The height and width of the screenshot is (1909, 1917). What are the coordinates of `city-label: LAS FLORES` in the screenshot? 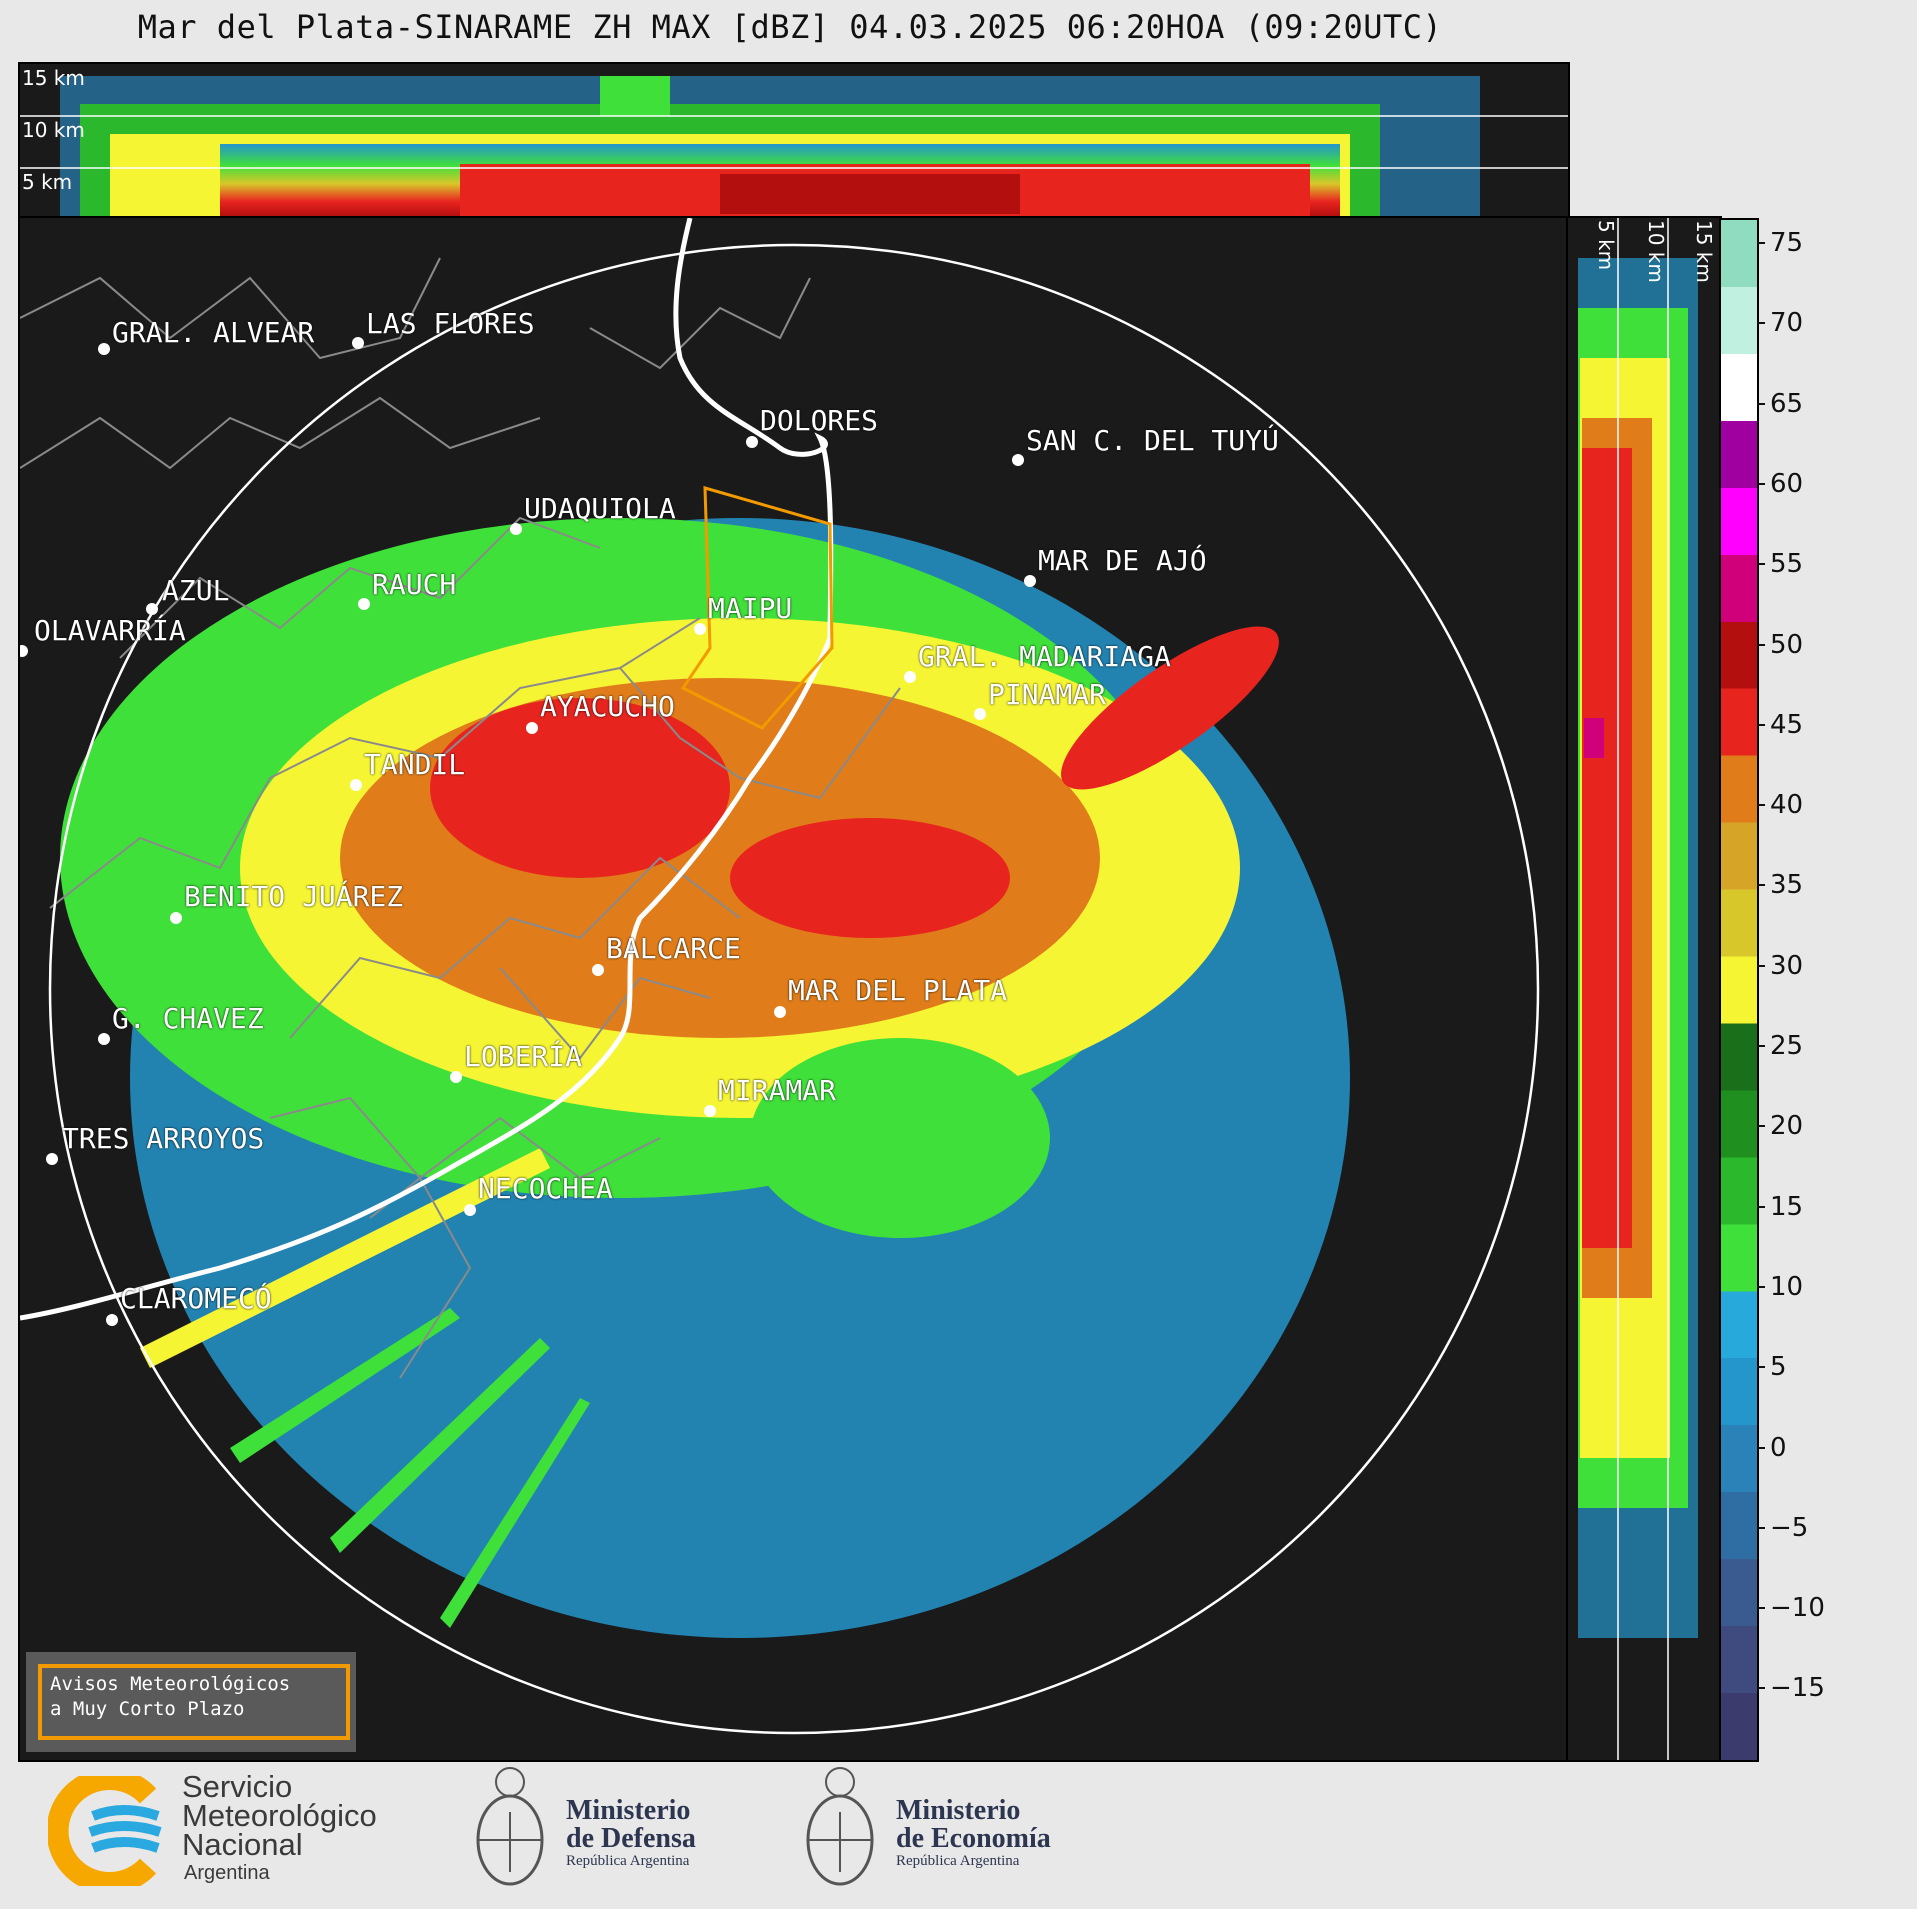 It's located at (450, 323).